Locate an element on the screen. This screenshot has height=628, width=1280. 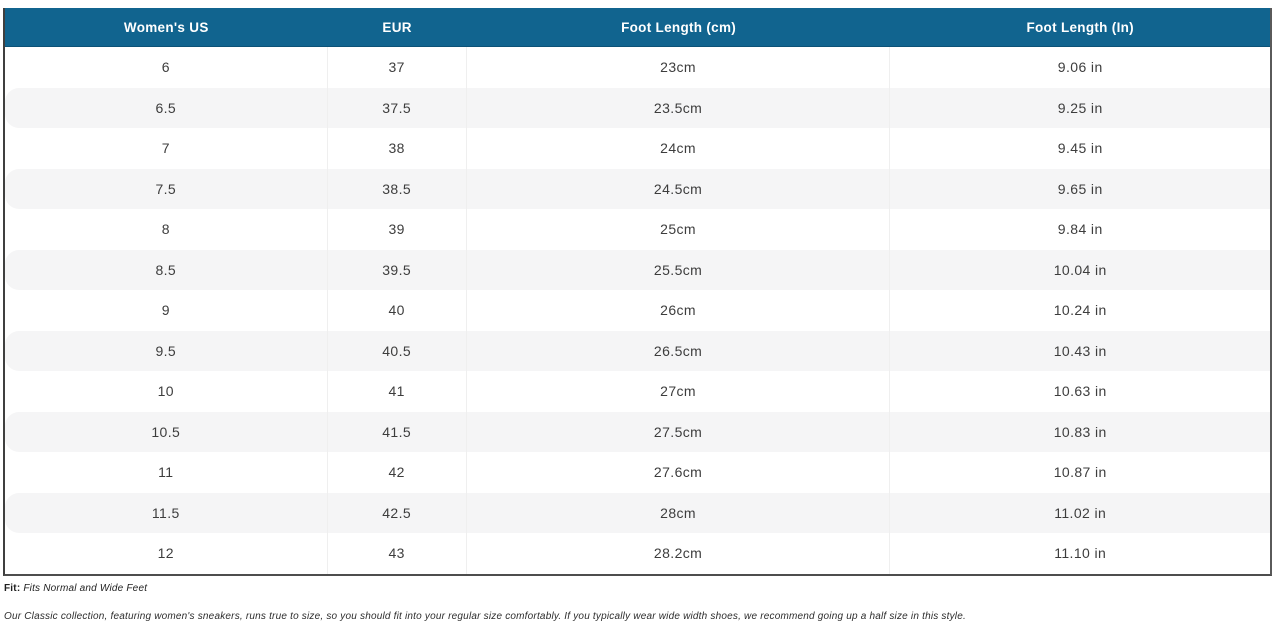
table-cell: 39 is located at coordinates (397, 229).